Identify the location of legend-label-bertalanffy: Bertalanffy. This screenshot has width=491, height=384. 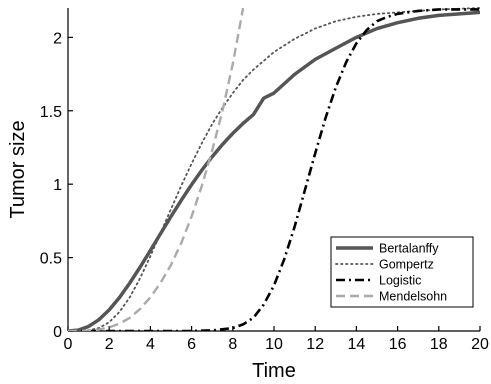
(409, 249).